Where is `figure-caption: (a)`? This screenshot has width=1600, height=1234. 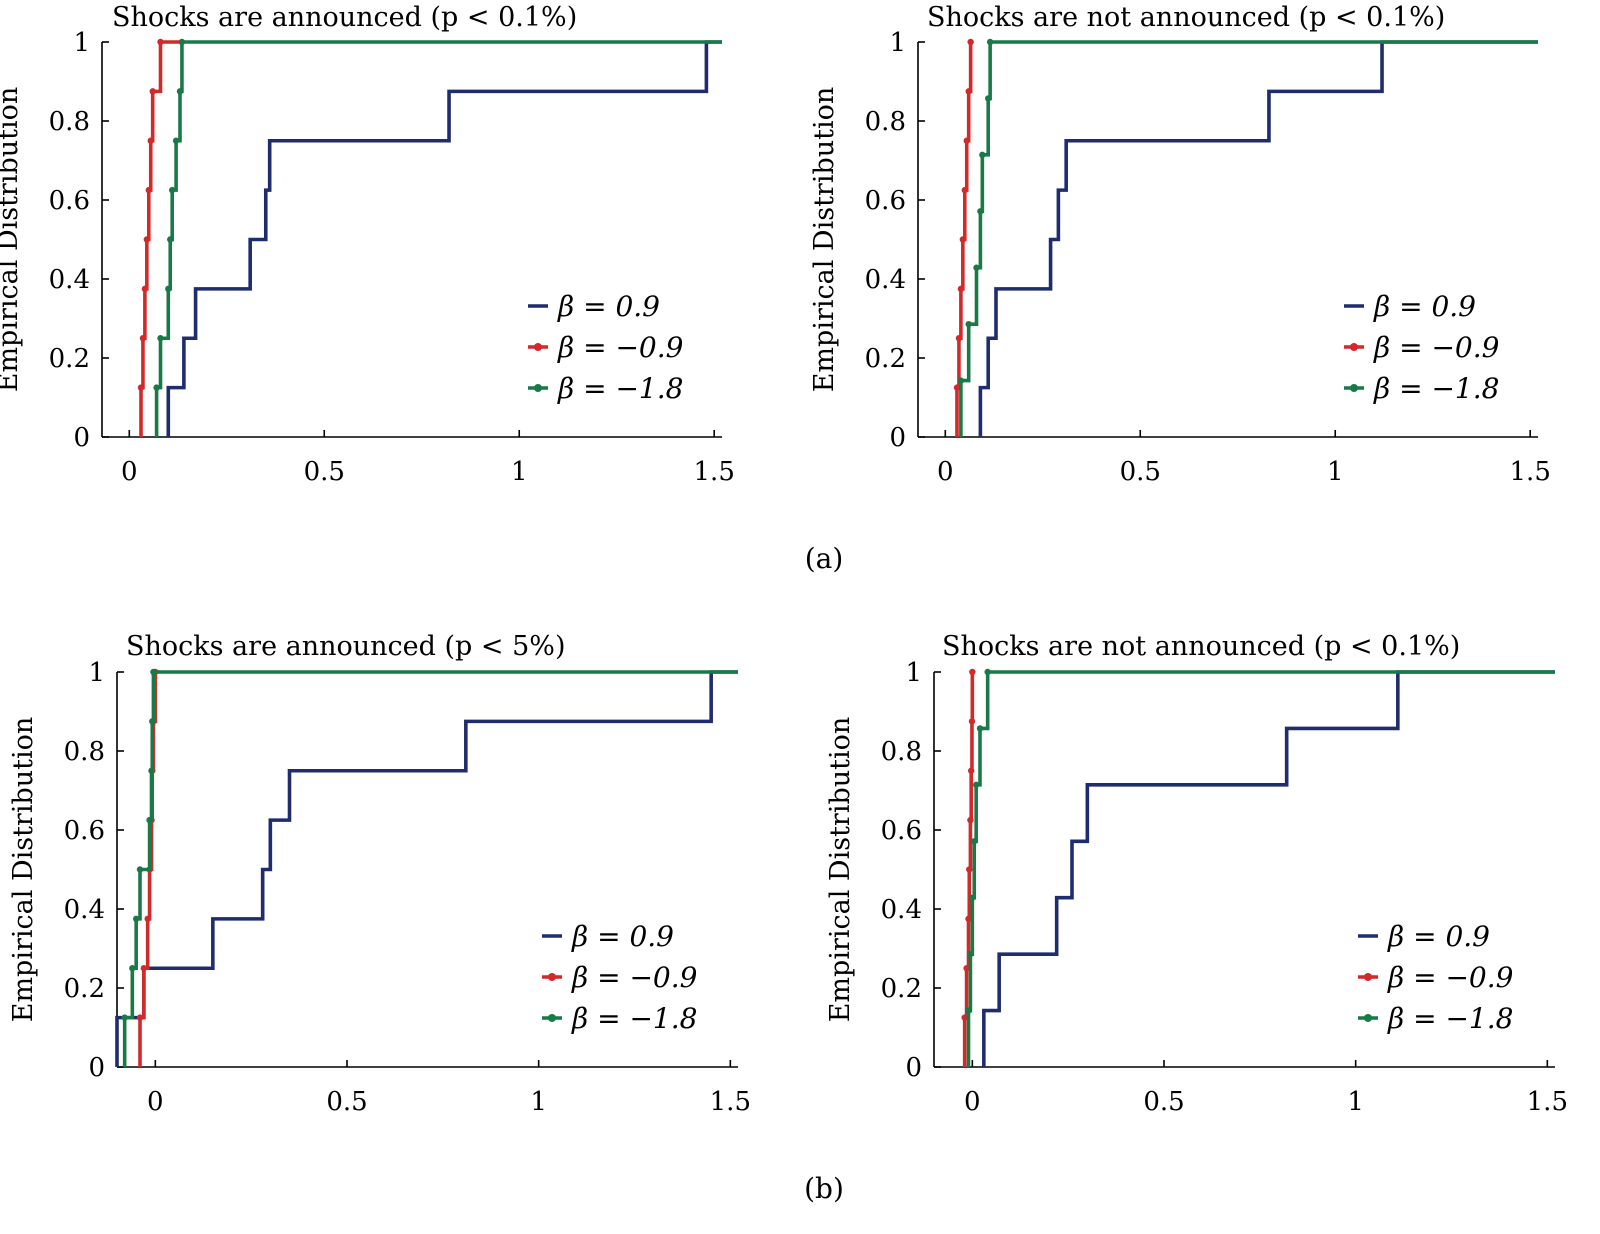 figure-caption: (a) is located at coordinates (824, 558).